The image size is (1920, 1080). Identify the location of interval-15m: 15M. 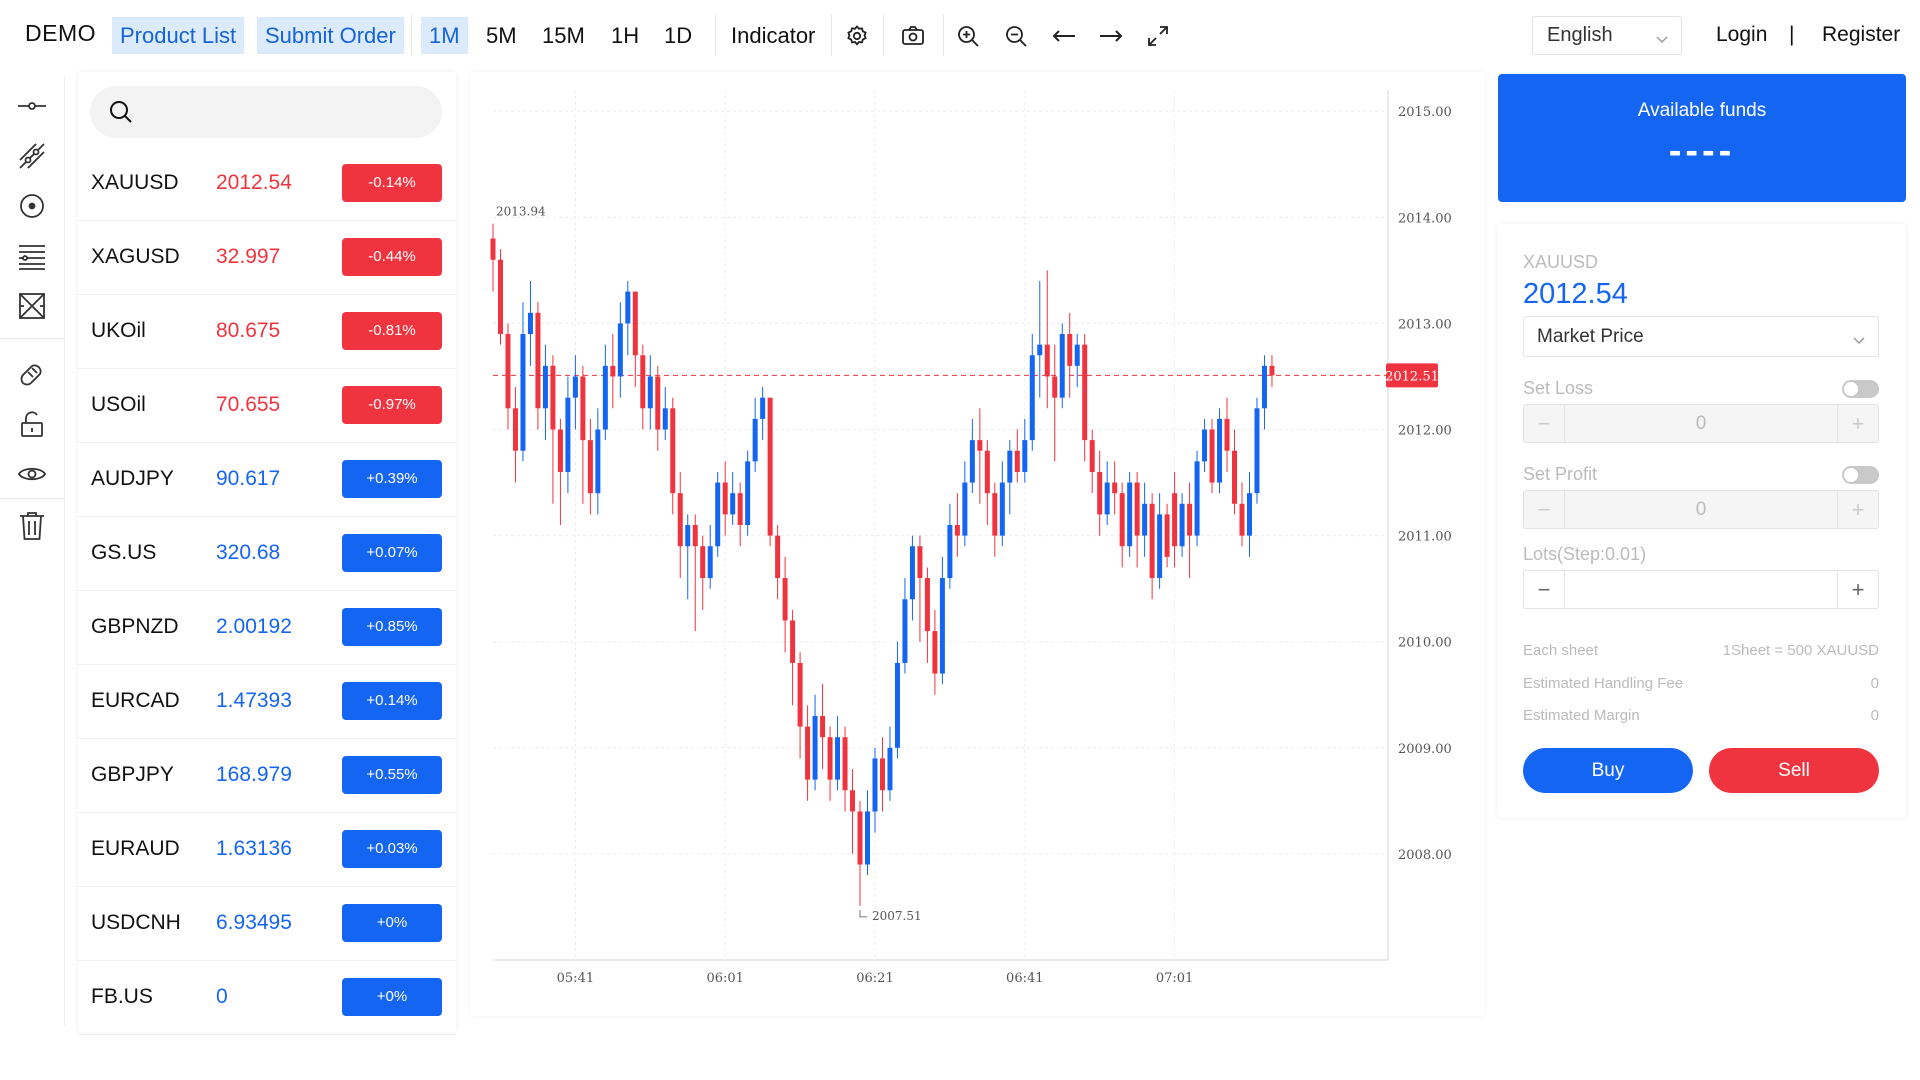
(563, 35).